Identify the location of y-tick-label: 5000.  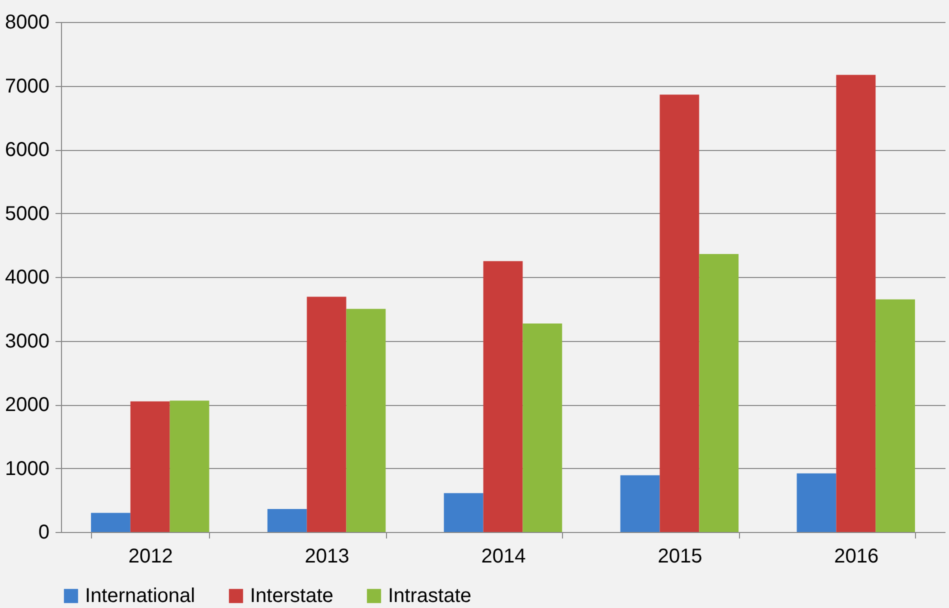
(27, 213).